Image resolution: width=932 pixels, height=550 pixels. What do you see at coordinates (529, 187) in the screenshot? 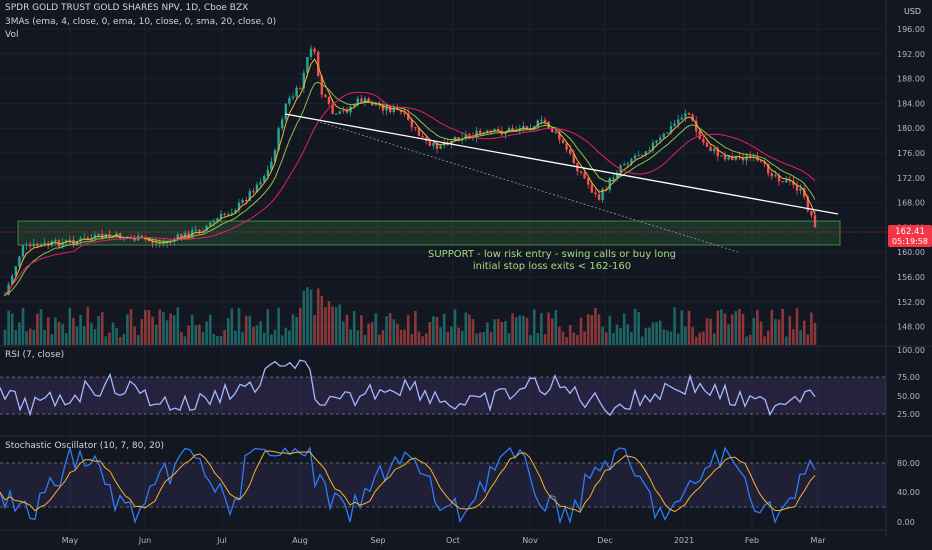
I see `trendline-dotted` at bounding box center [529, 187].